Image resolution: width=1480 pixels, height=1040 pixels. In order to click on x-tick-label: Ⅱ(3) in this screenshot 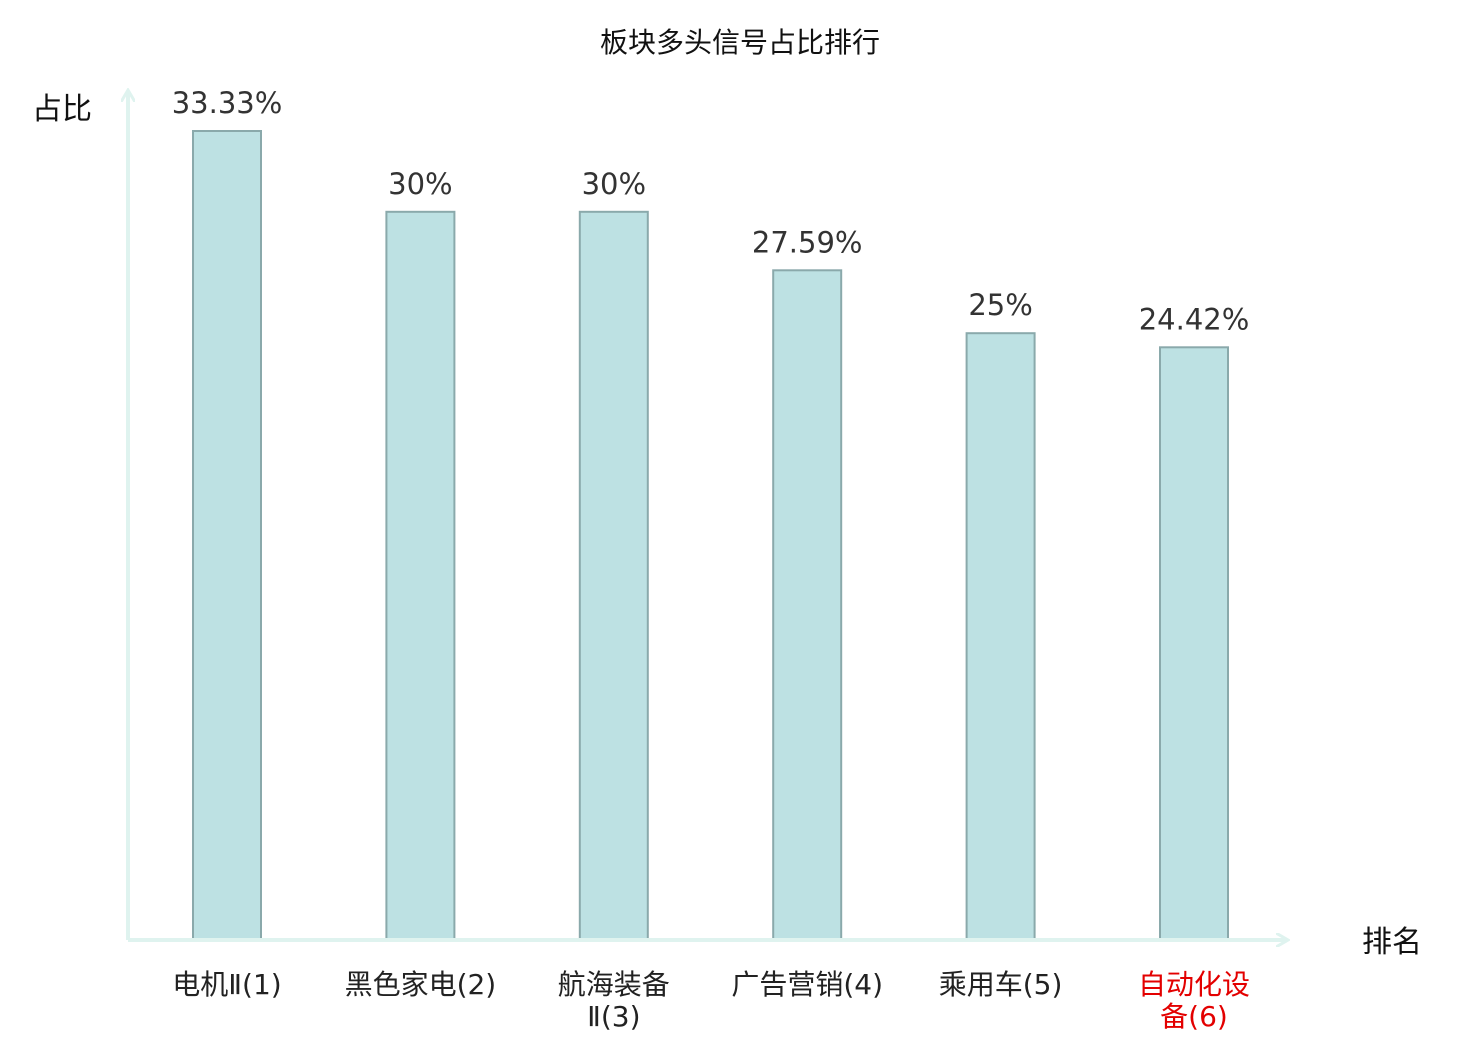, I will do `click(613, 1016)`.